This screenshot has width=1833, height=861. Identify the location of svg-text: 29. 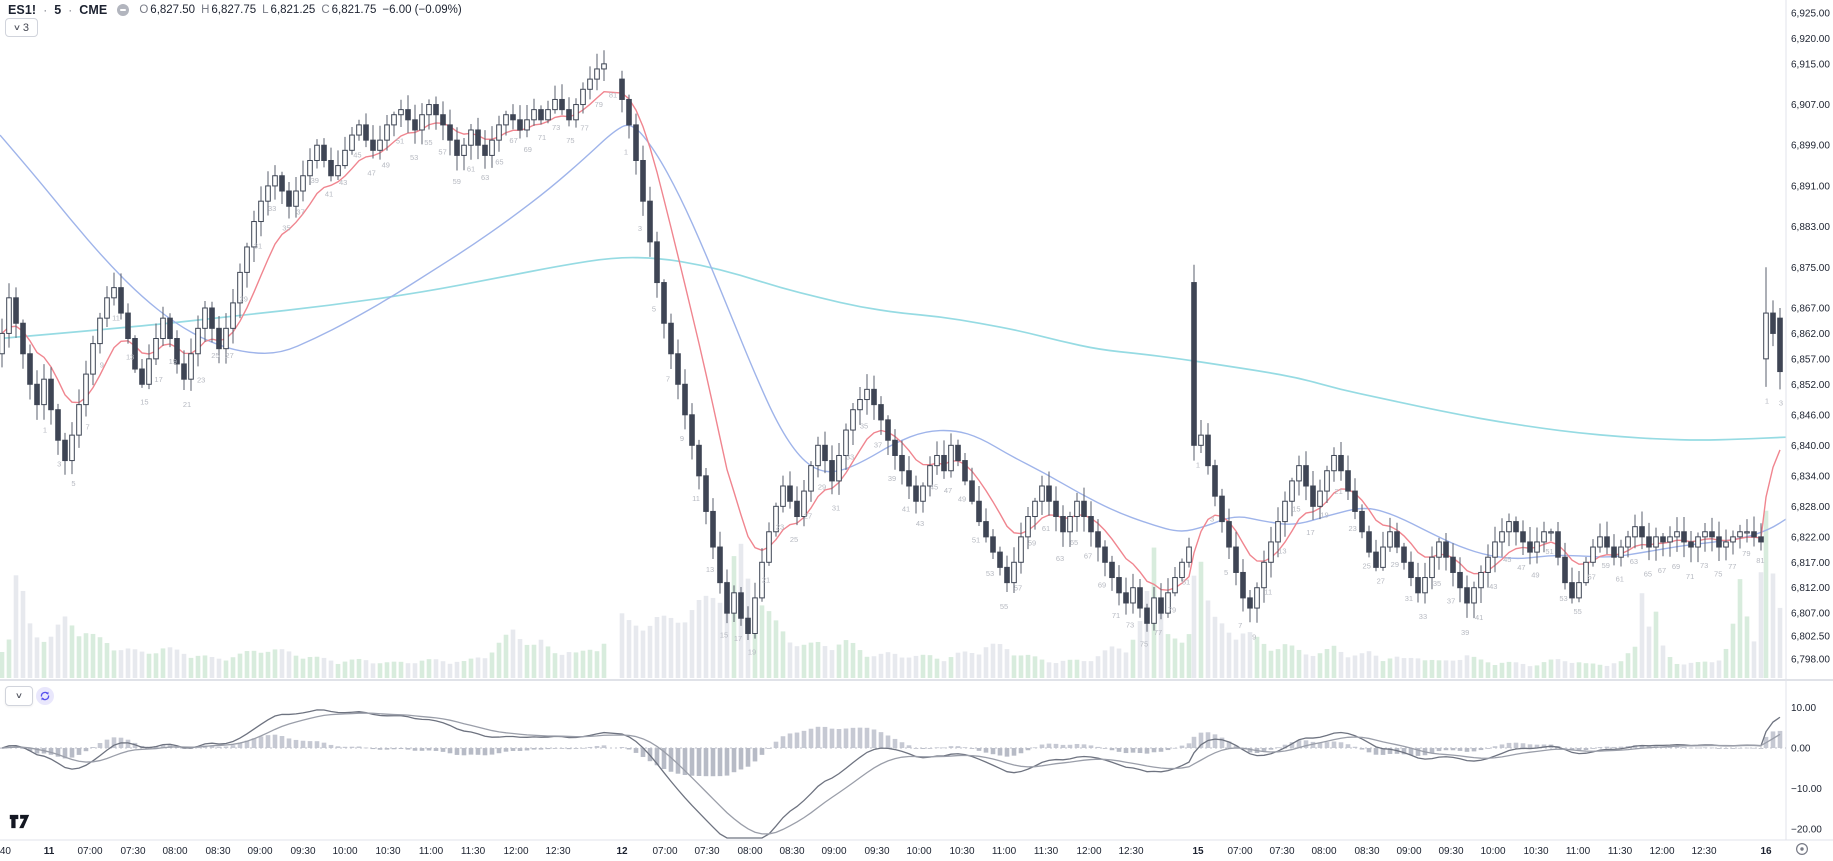
(1395, 564).